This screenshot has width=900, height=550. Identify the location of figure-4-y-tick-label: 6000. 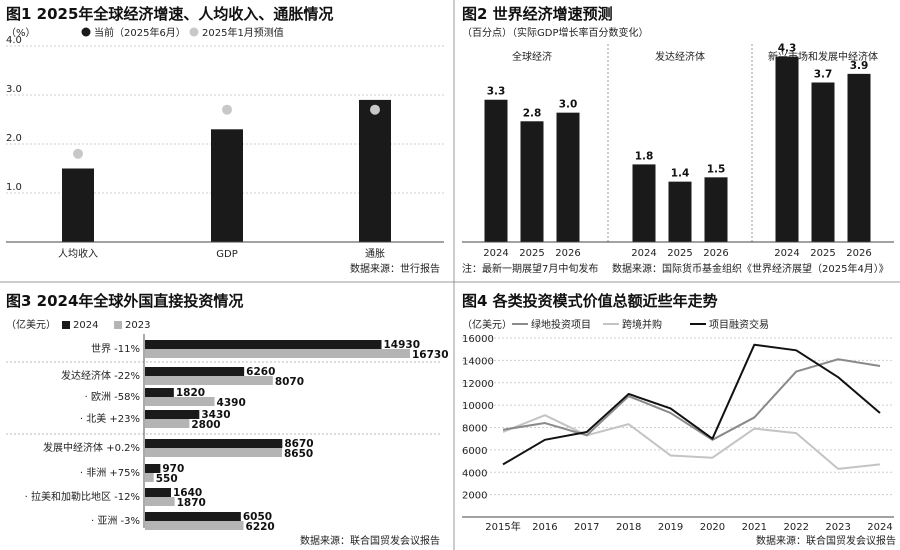
(474, 451).